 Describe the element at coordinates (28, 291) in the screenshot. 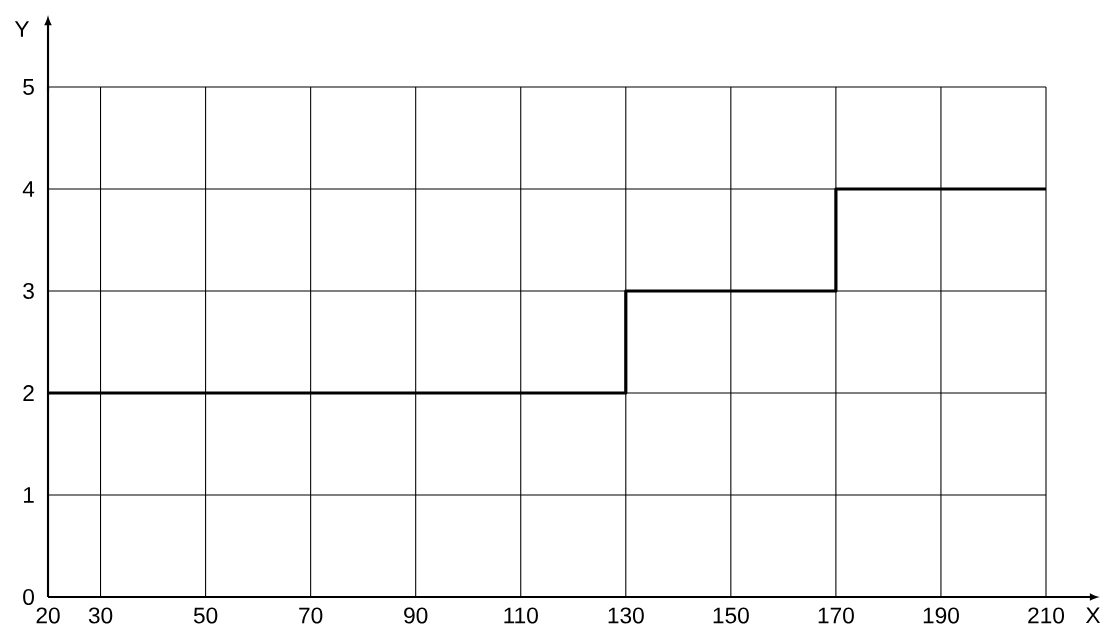

I see `y-tick-label: 3` at that location.